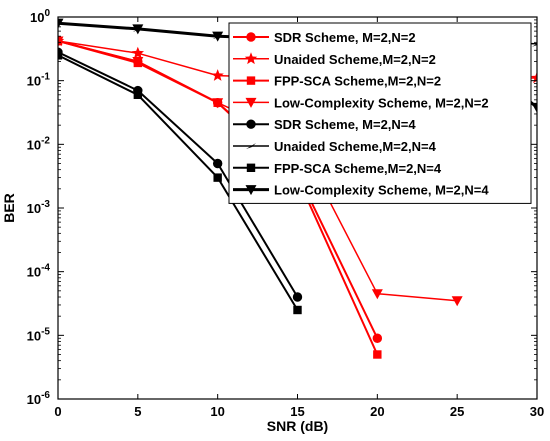 The width and height of the screenshot is (550, 441). Describe the element at coordinates (355, 59) in the screenshot. I see `legend-label: Unaided Scheme,M=2,N=2` at that location.